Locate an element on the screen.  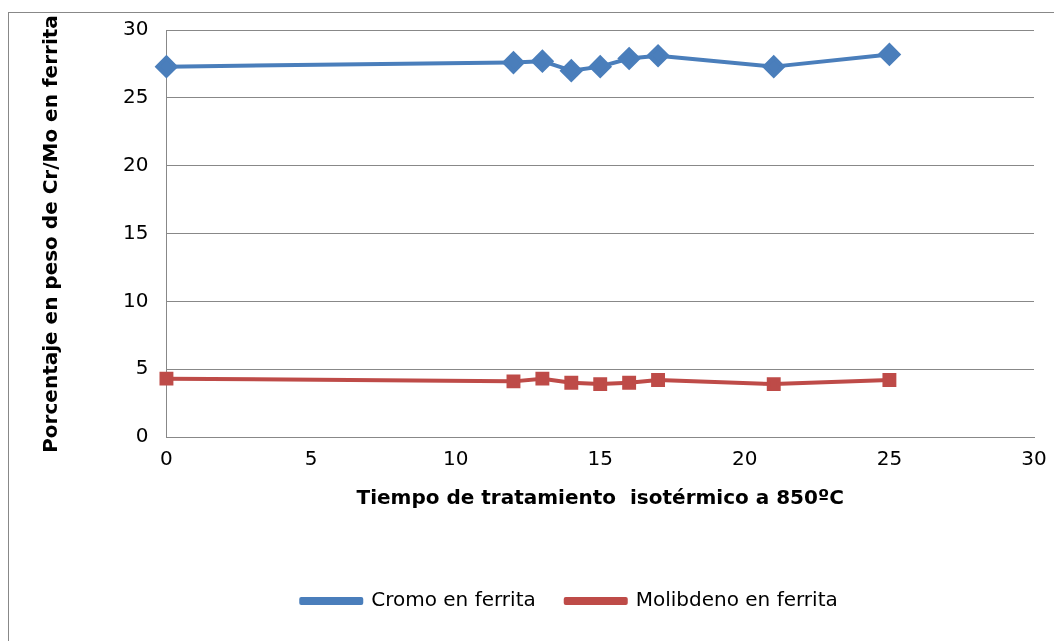
x-tick-label: 15 is located at coordinates (600, 458).